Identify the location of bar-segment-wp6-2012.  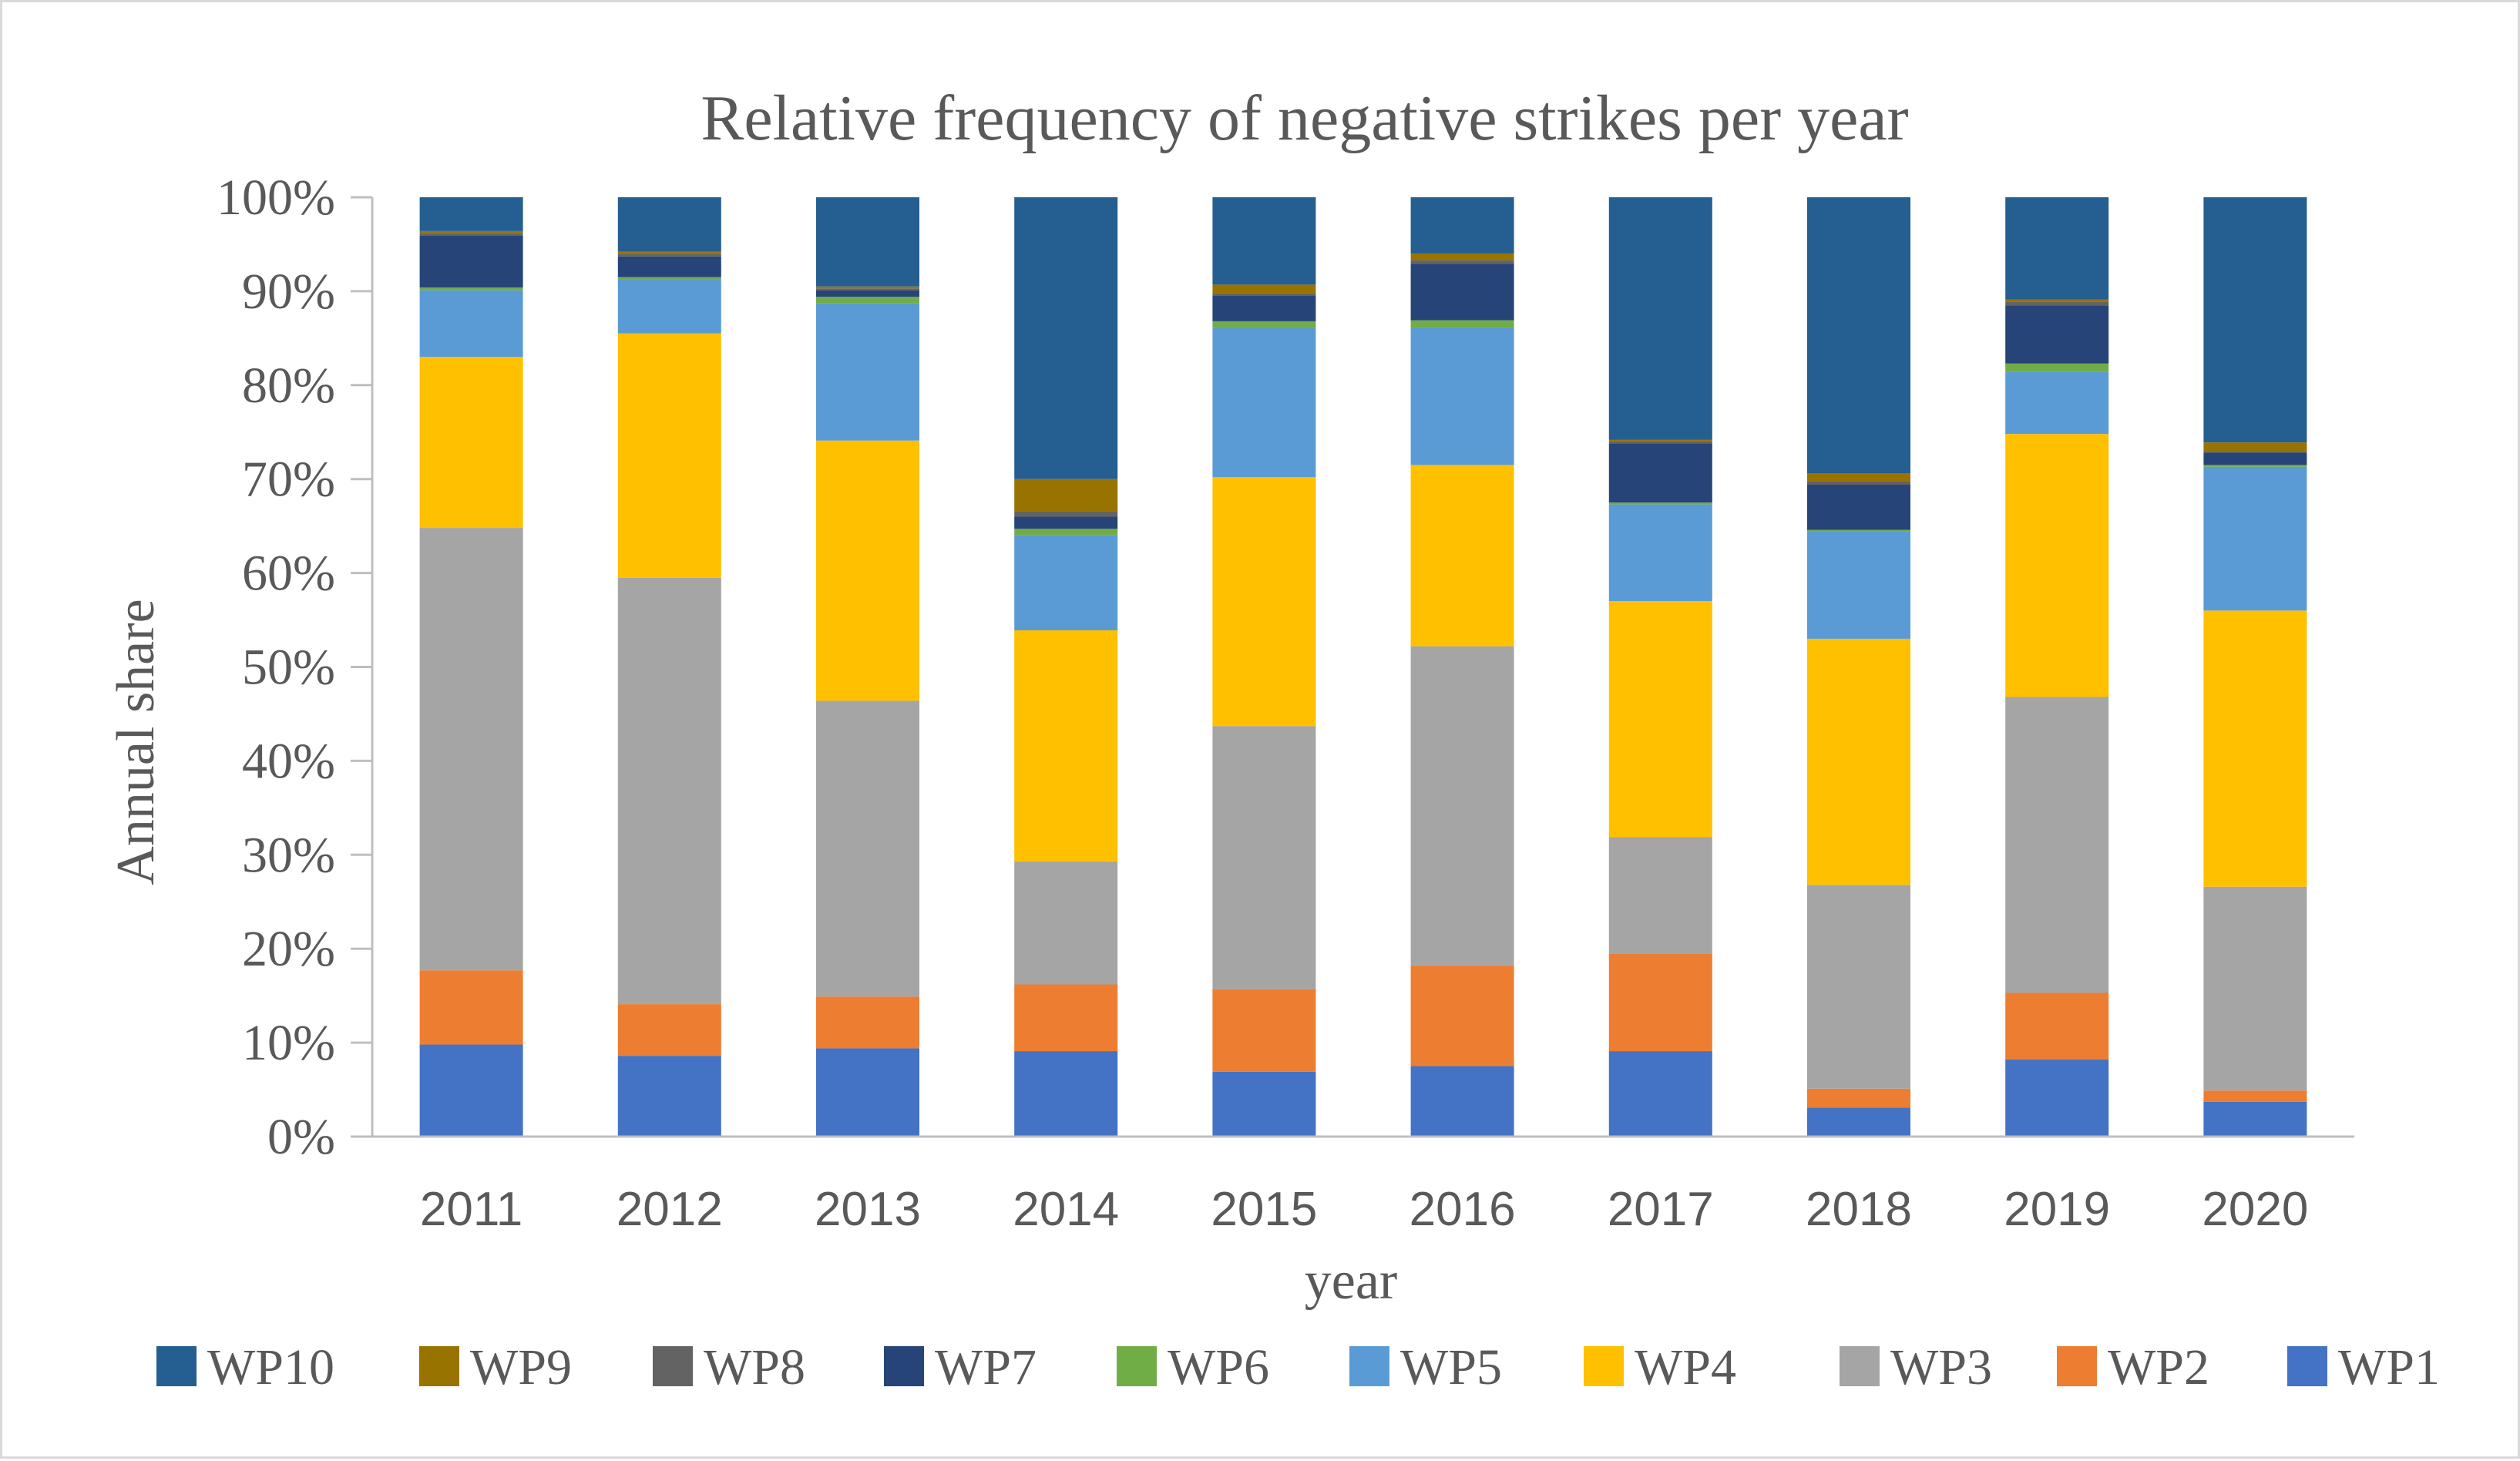
(669, 278).